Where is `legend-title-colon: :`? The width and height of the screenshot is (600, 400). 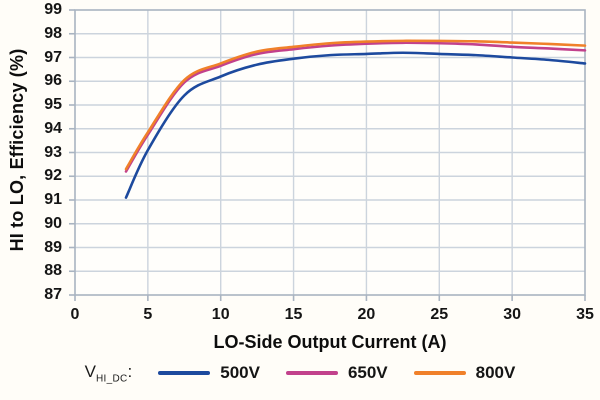
legend-title-colon: : is located at coordinates (130, 371).